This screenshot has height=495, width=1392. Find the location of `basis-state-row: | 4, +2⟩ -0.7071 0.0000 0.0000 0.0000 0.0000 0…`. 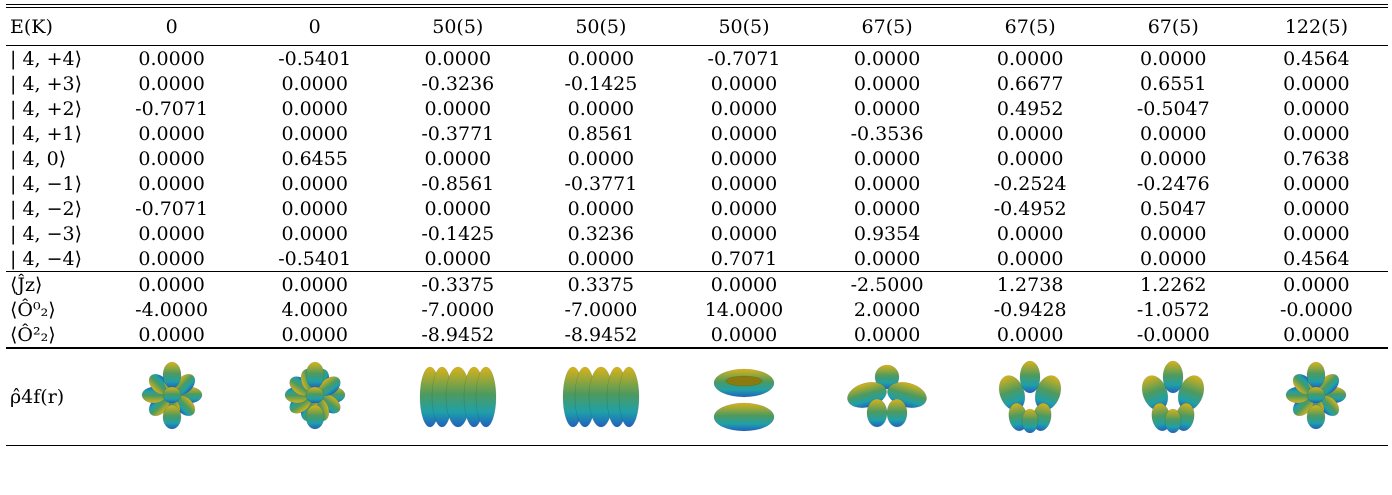

basis-state-row: | 4, +2⟩ -0.7071 0.0000 0.0000 0.0000 0.0000 0… is located at coordinates (697, 108).